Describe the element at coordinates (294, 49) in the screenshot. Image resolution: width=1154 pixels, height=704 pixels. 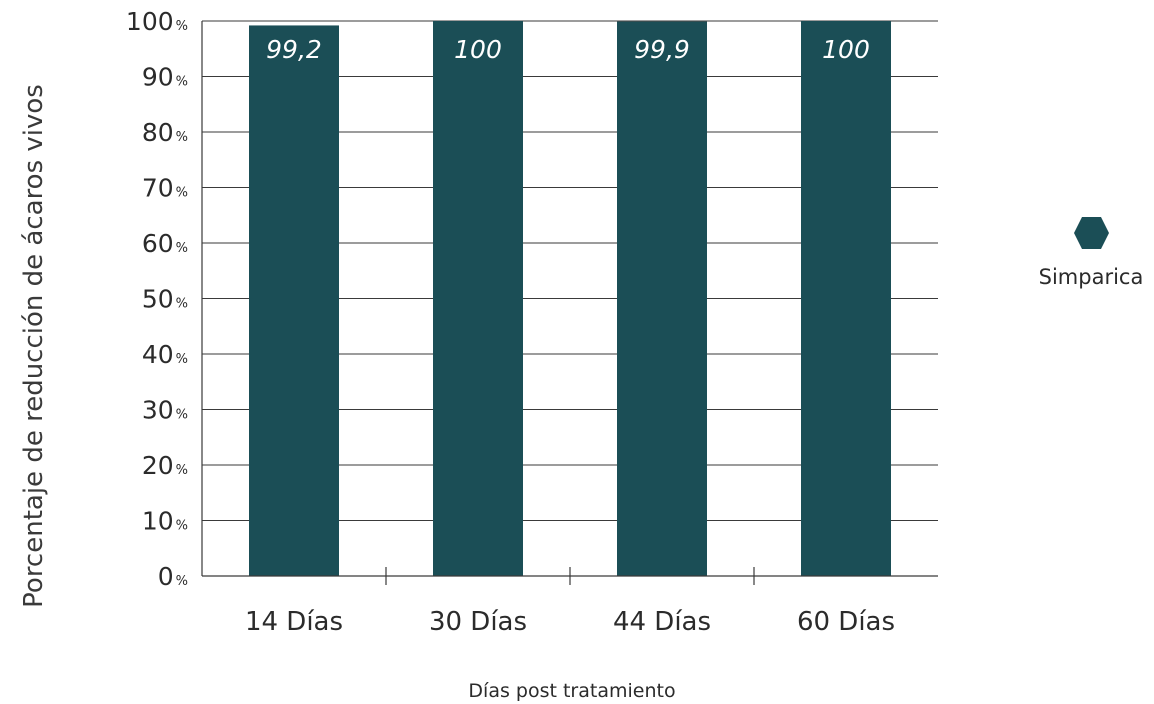
I see `bar-value-label: 99,2` at that location.